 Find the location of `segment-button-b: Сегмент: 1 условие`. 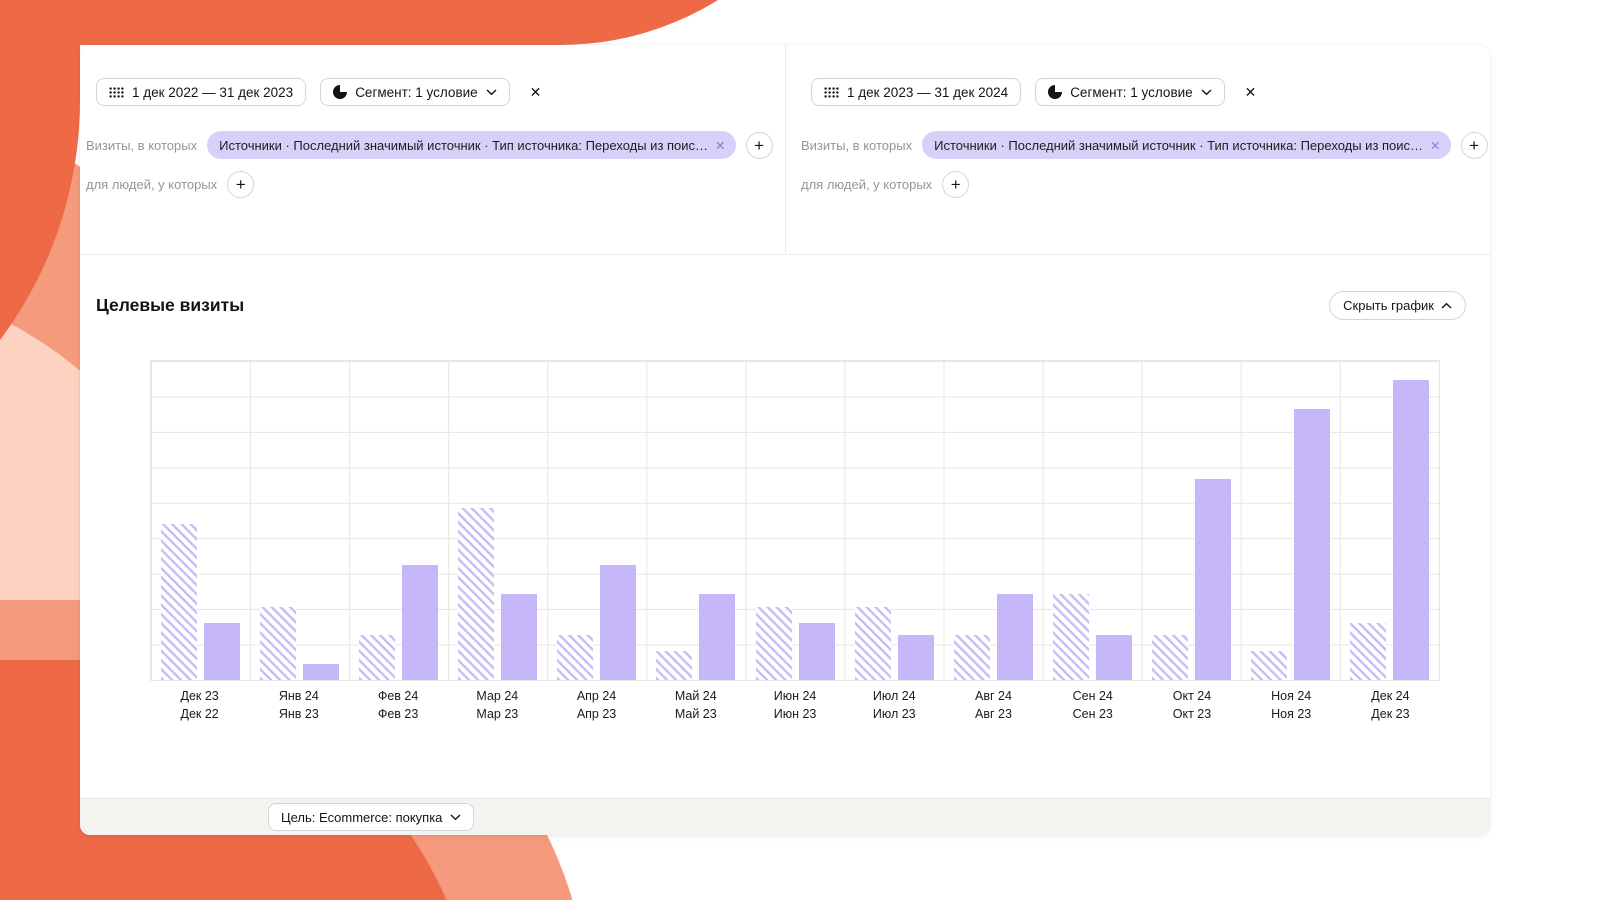

segment-button-b: Сегмент: 1 условие is located at coordinates (1130, 92).